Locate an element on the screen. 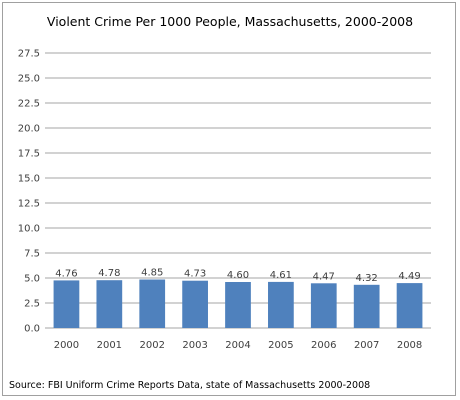 This screenshot has width=460, height=400. x-tick-label: 2000 is located at coordinates (66, 345).